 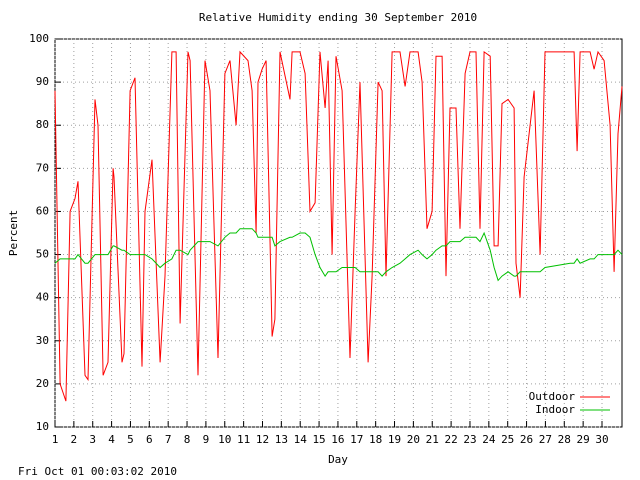 I want to click on x-tick-label: 13, so click(x=281, y=439).